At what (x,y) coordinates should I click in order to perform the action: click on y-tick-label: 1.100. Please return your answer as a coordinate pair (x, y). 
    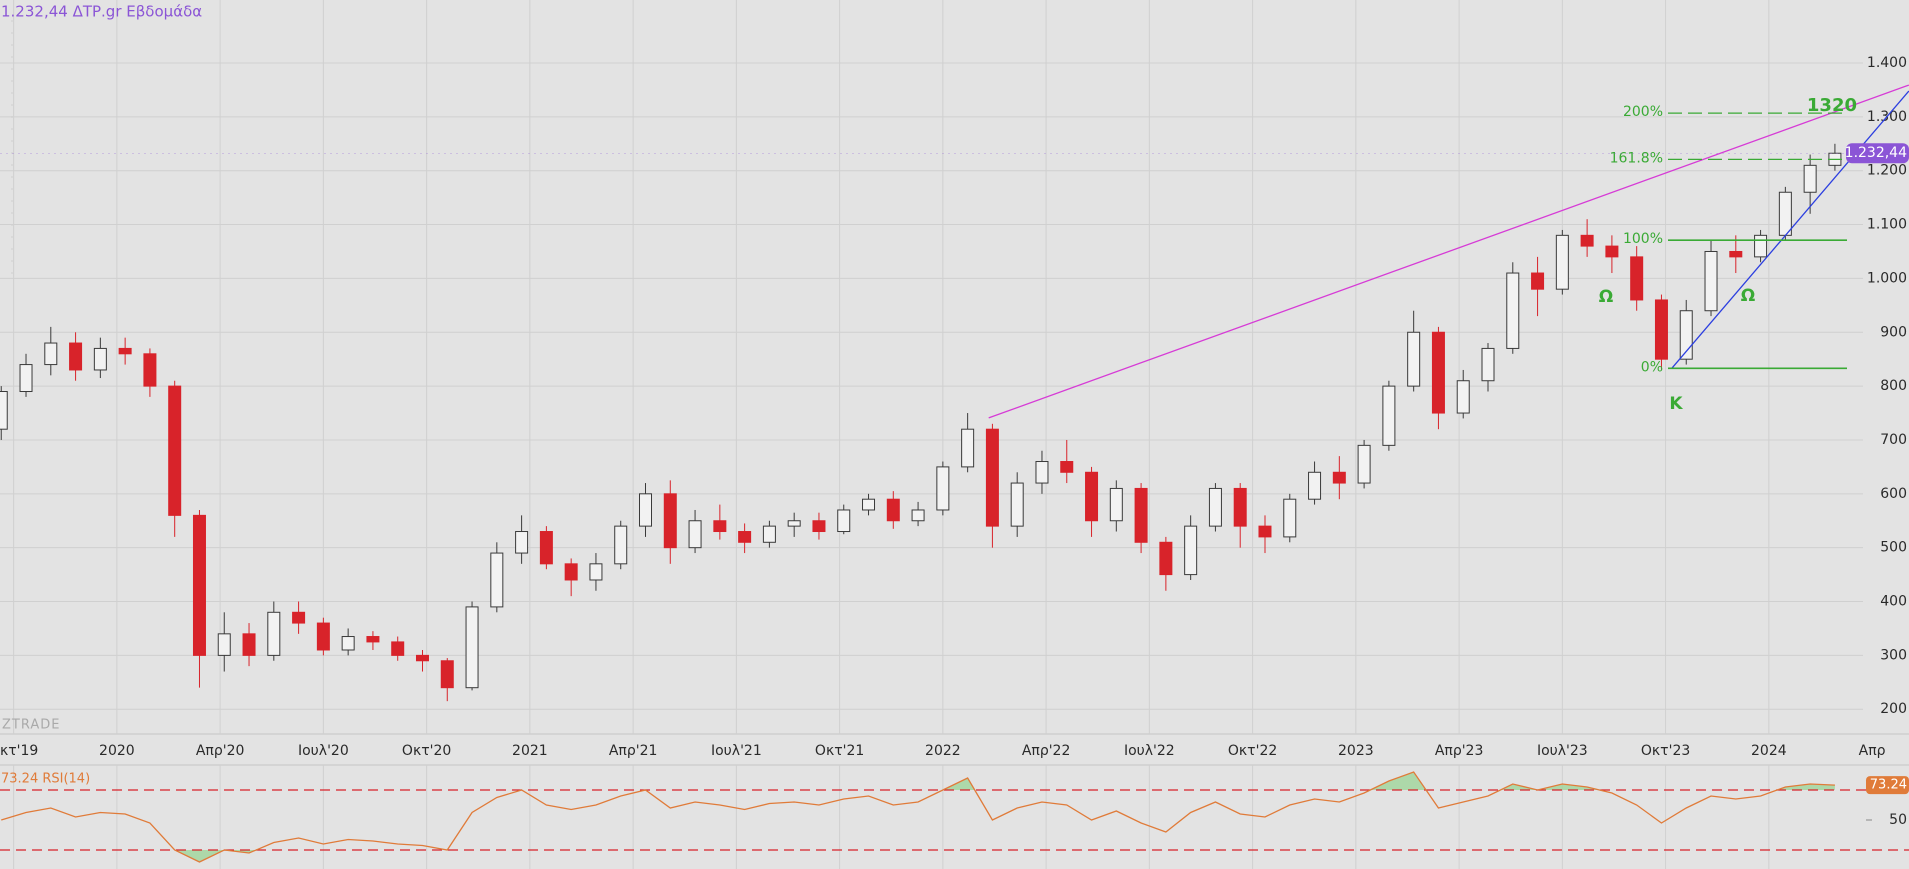
    Looking at the image, I should click on (1887, 225).